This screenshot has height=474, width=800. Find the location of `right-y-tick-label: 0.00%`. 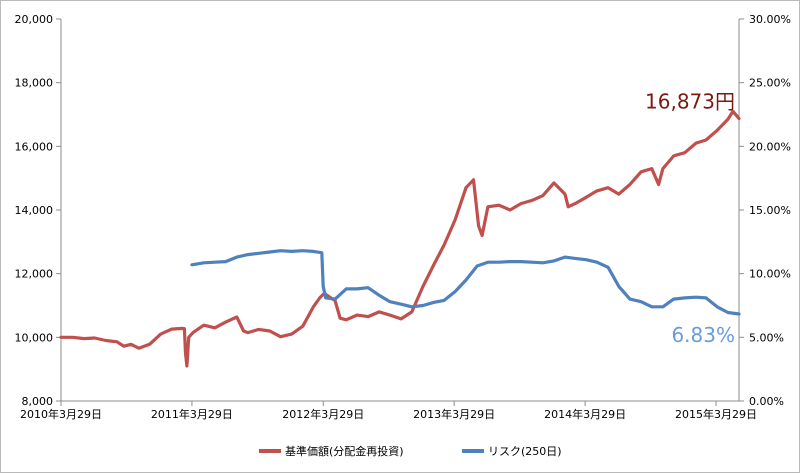

right-y-tick-label: 0.00% is located at coordinates (766, 401).